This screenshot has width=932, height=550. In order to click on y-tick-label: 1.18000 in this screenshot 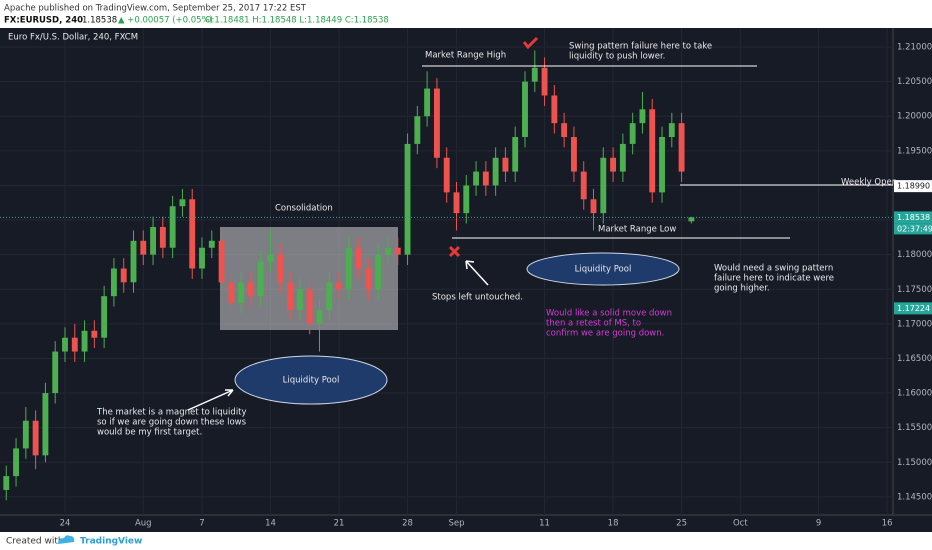, I will do `click(914, 255)`.